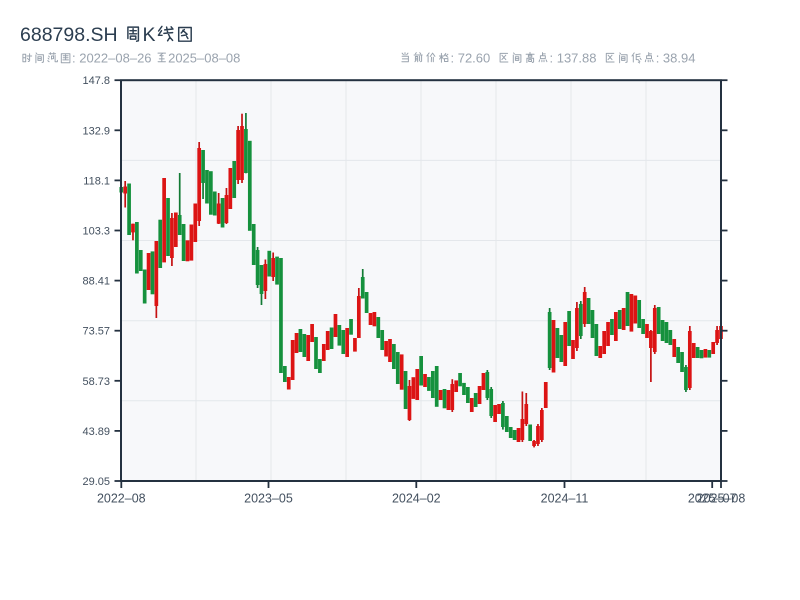  Describe the element at coordinates (96, 482) in the screenshot. I see `svg-text: 29.05` at that location.